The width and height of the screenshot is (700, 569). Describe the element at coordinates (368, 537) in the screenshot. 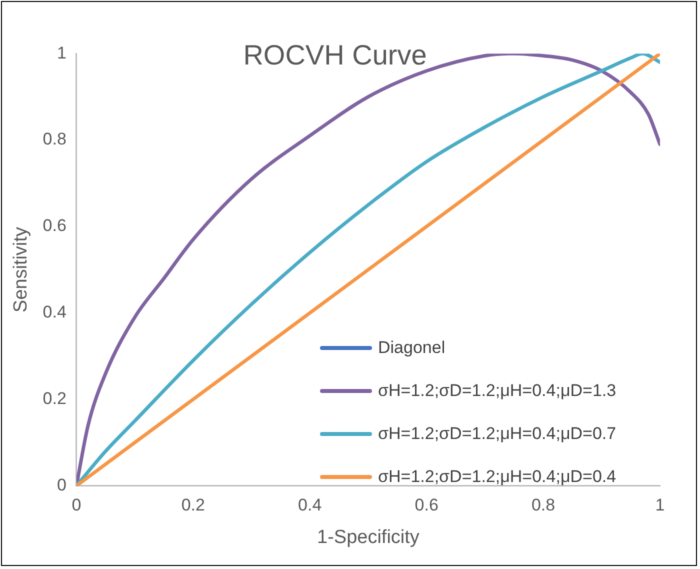

I see `x-axis-title: 1-Specificity` at that location.